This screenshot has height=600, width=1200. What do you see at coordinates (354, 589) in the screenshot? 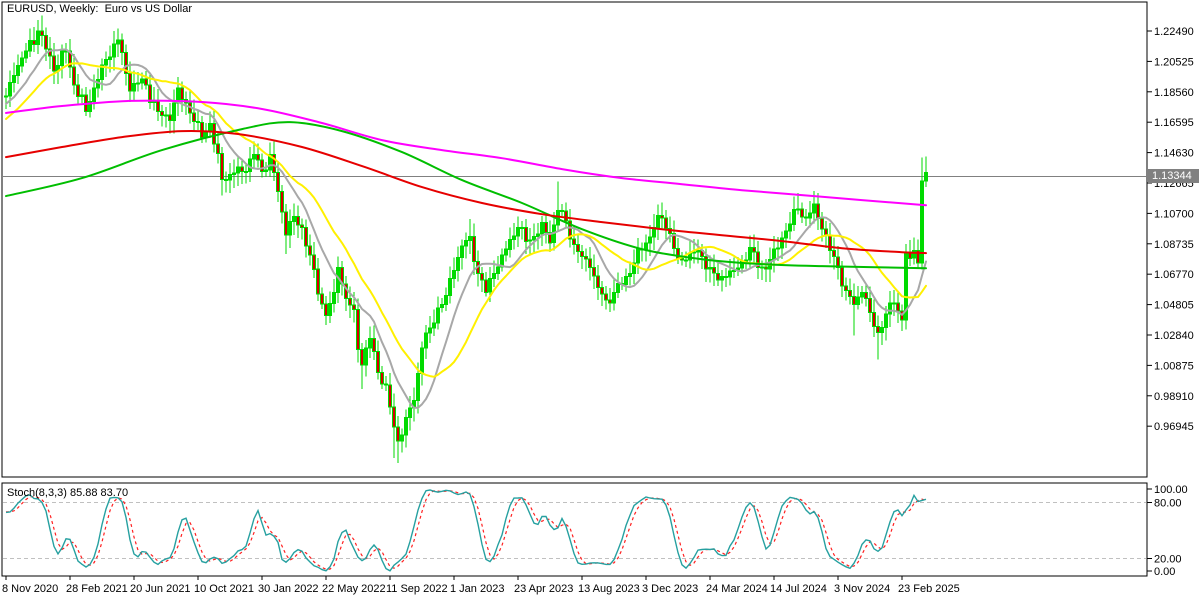
I see `date-label: 22 May 2022` at bounding box center [354, 589].